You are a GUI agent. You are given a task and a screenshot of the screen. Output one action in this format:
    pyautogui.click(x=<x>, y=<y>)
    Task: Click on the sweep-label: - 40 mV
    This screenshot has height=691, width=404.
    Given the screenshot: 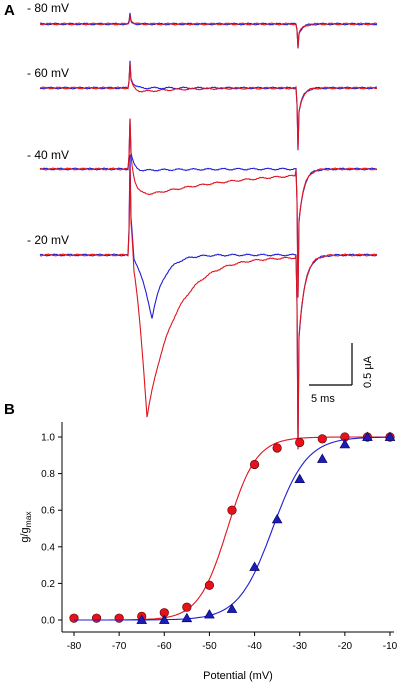 What is the action you would take?
    pyautogui.click(x=48, y=155)
    